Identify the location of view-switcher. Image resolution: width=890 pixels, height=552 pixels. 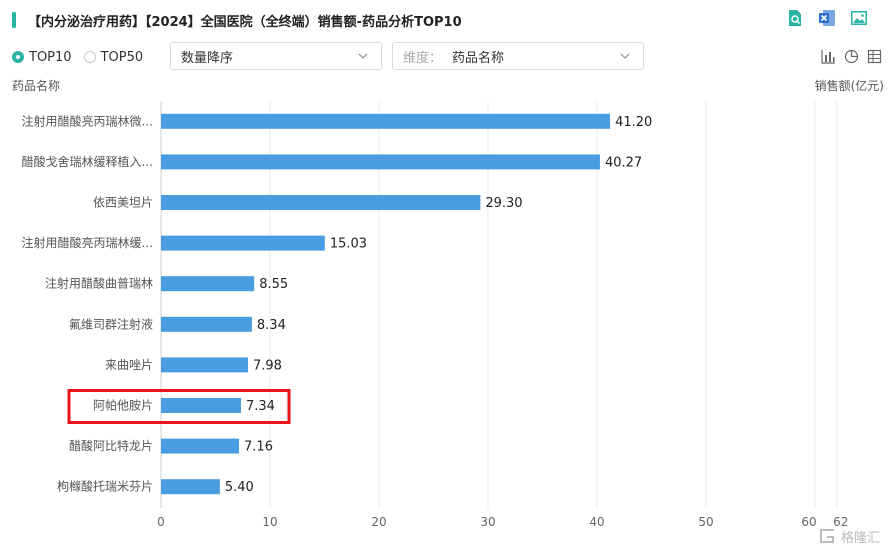
(851, 56).